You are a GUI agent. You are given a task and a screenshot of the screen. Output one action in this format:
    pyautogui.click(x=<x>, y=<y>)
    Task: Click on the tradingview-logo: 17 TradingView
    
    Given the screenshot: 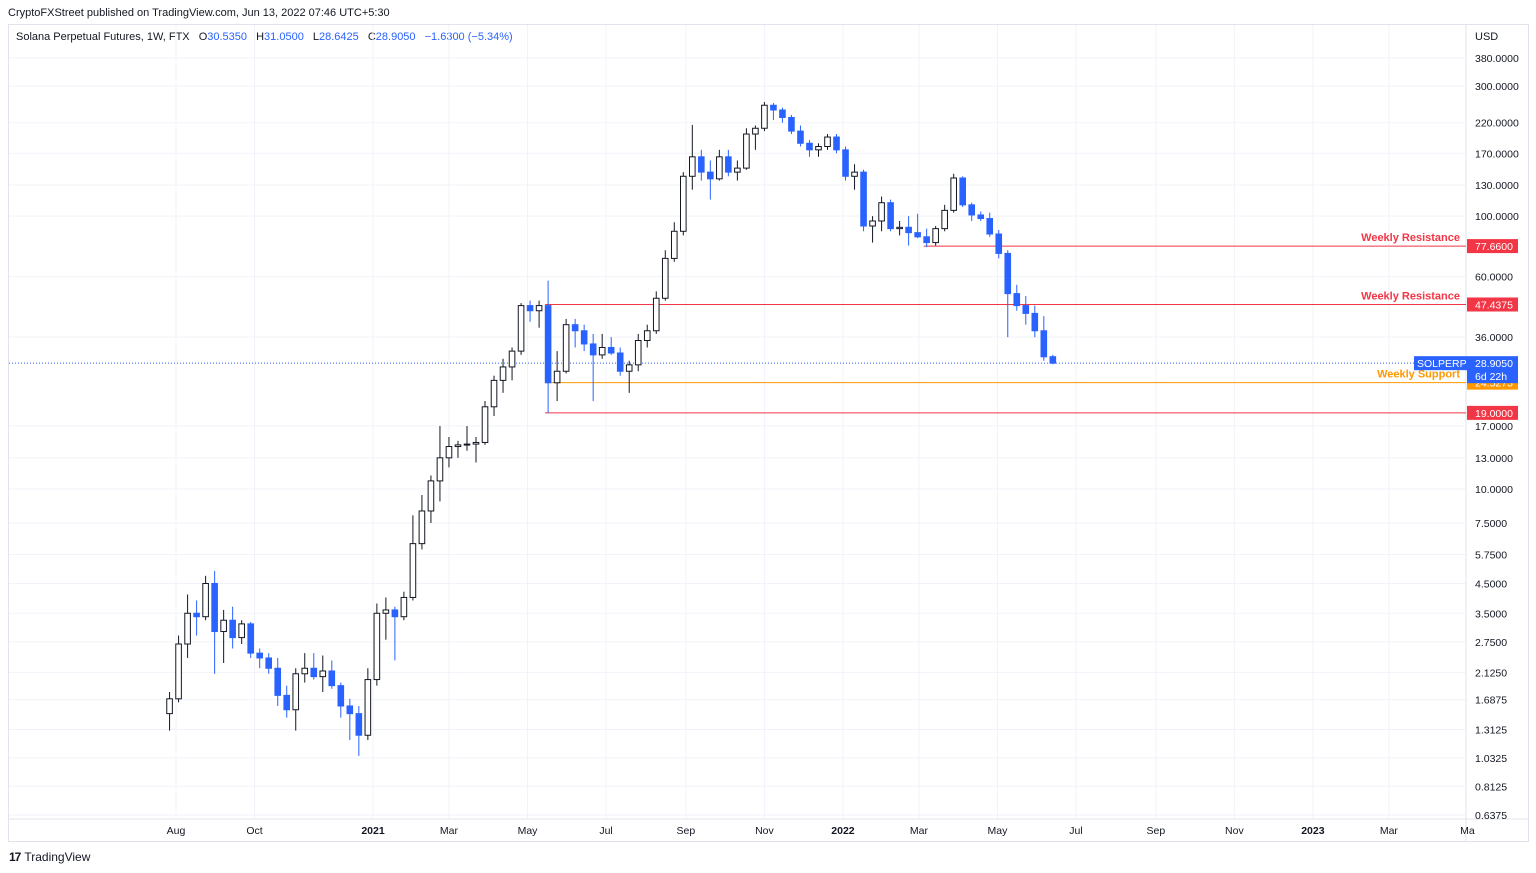 What is the action you would take?
    pyautogui.click(x=49, y=857)
    